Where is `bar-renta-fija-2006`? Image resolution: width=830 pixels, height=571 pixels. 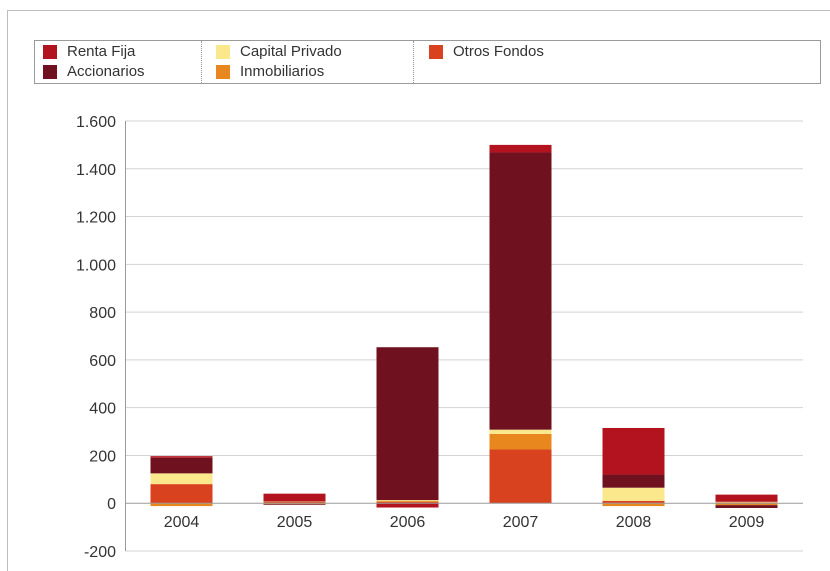
bar-renta-fija-2006 is located at coordinates (407, 505).